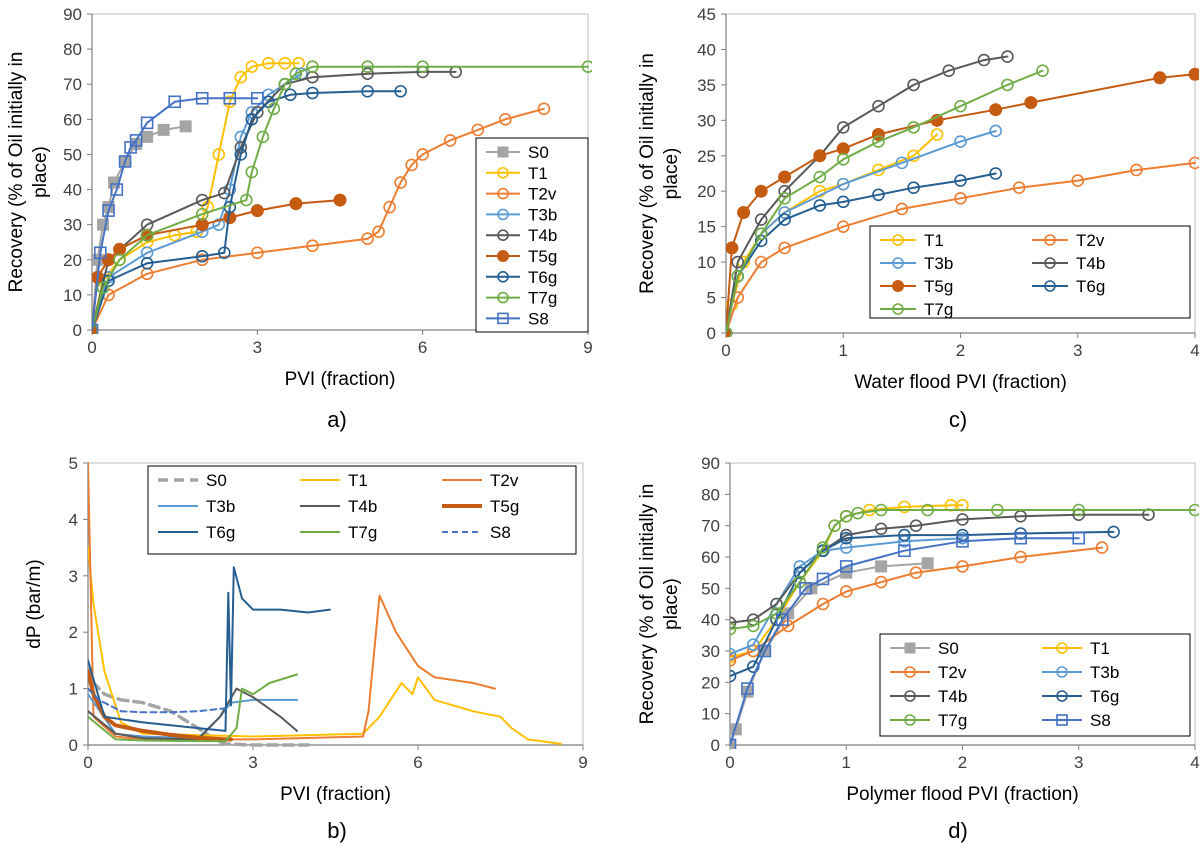  I want to click on series-t5g, so click(962, 202).